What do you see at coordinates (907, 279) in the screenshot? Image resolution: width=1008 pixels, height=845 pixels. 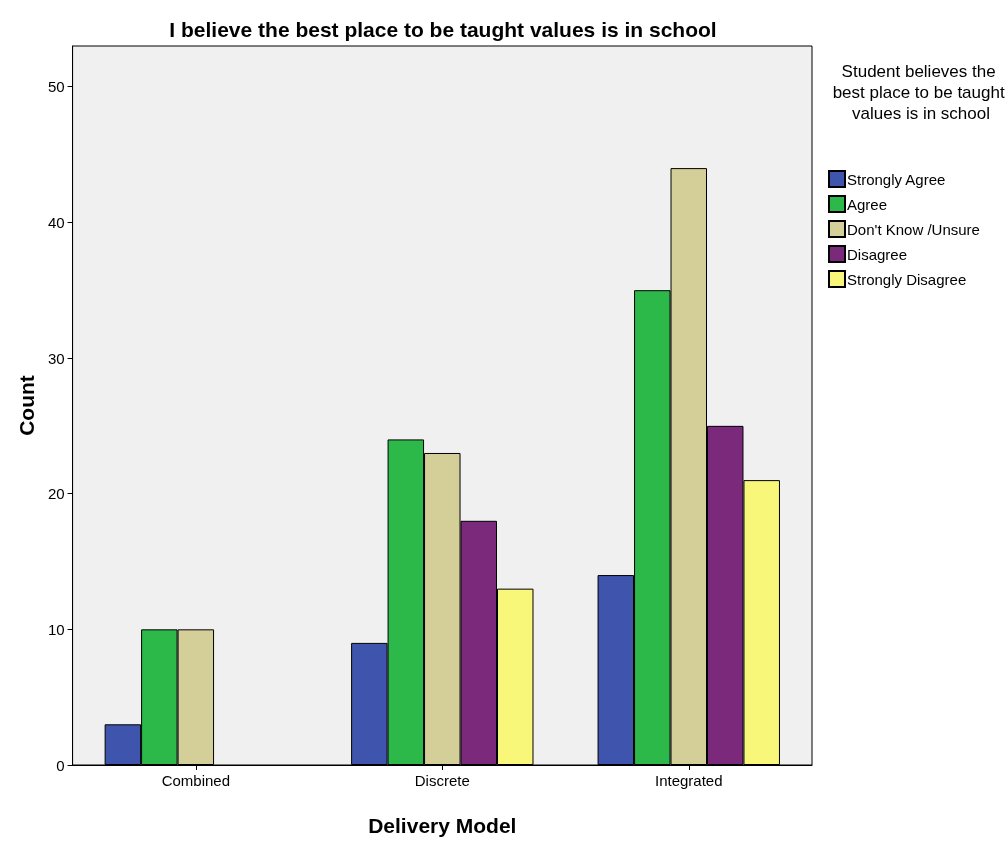 I see `legend-label: Strongly Disagree` at bounding box center [907, 279].